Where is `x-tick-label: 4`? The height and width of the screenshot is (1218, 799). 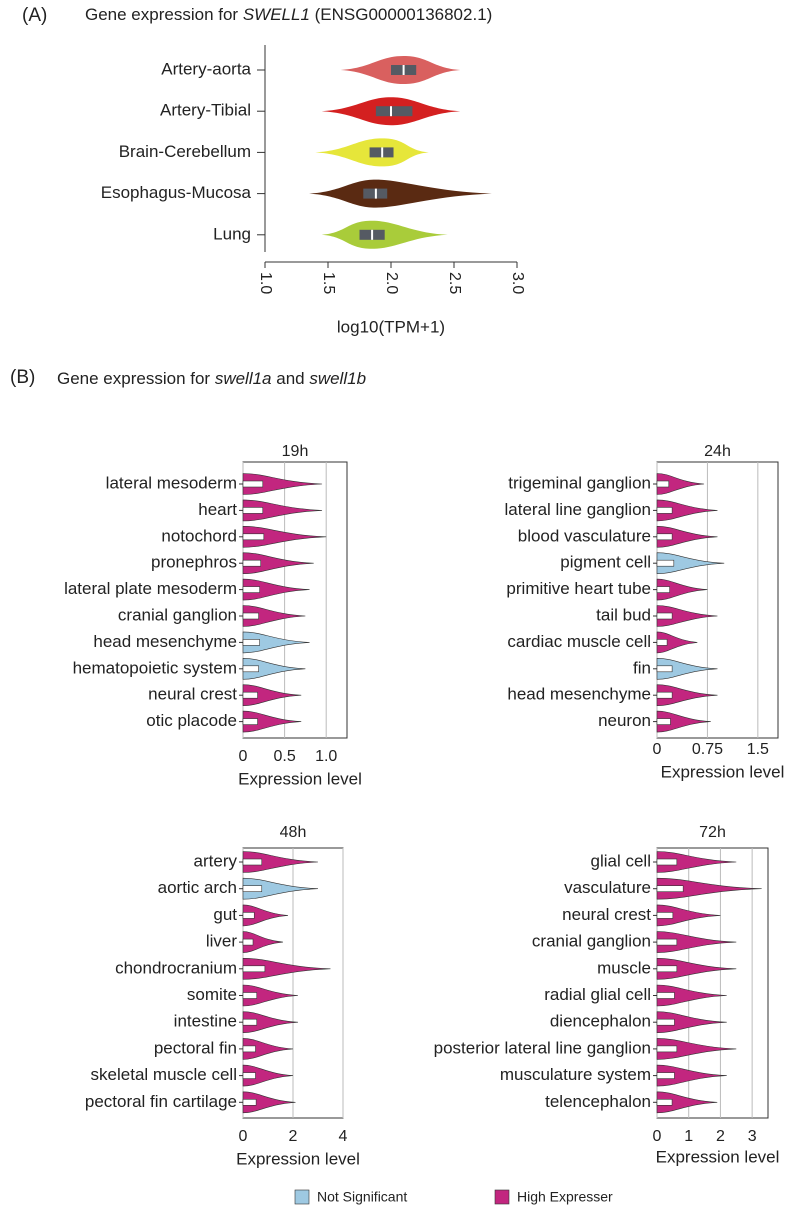
x-tick-label: 4 is located at coordinates (343, 1136).